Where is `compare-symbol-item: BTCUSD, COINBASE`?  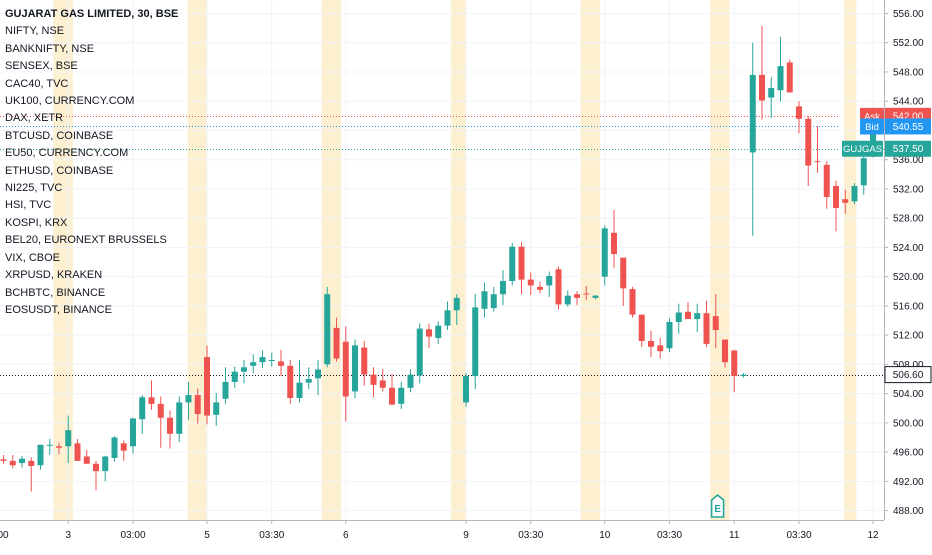 compare-symbol-item: BTCUSD, COINBASE is located at coordinates (59, 135).